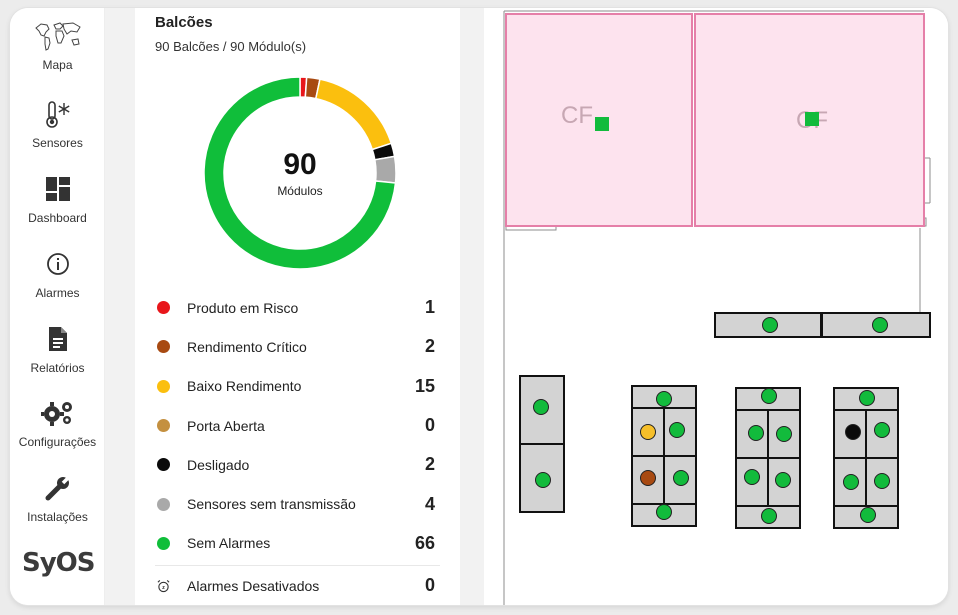 The height and width of the screenshot is (615, 958). I want to click on sidebar-item-label: Sensores, so click(57, 143).